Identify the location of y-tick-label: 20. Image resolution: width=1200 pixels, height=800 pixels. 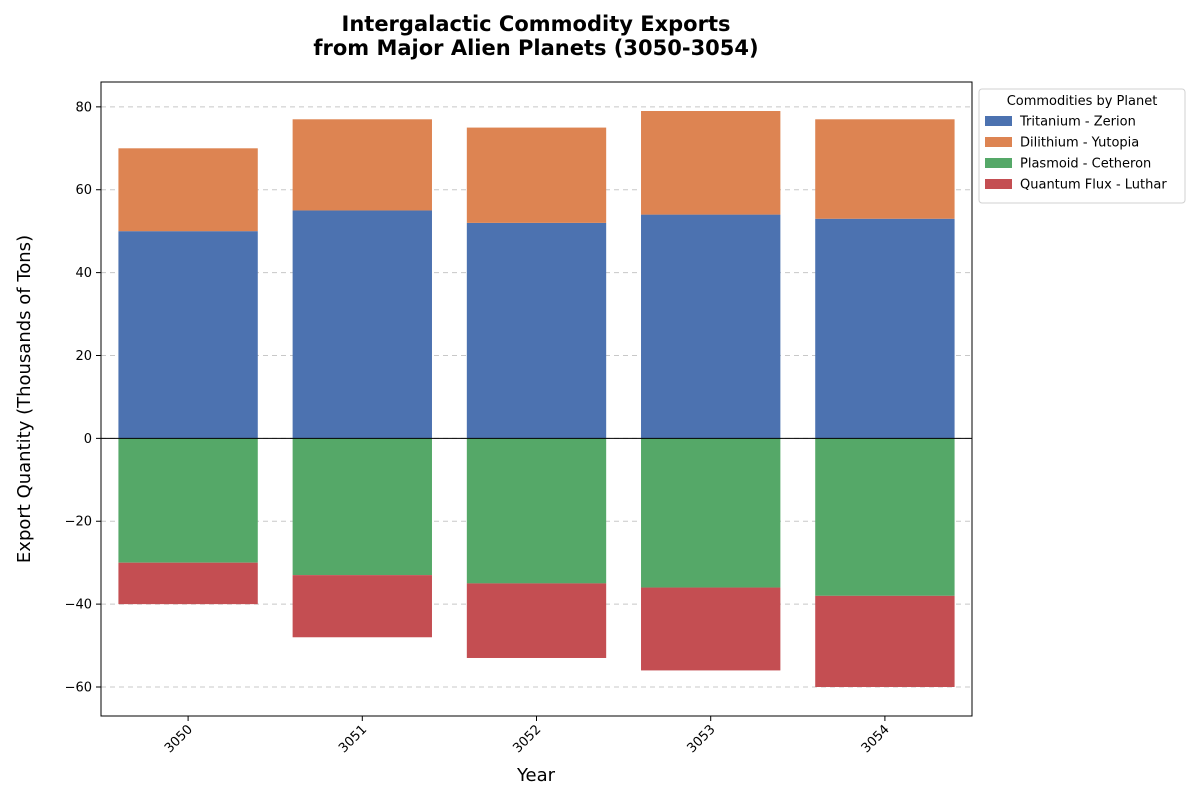
(83, 356).